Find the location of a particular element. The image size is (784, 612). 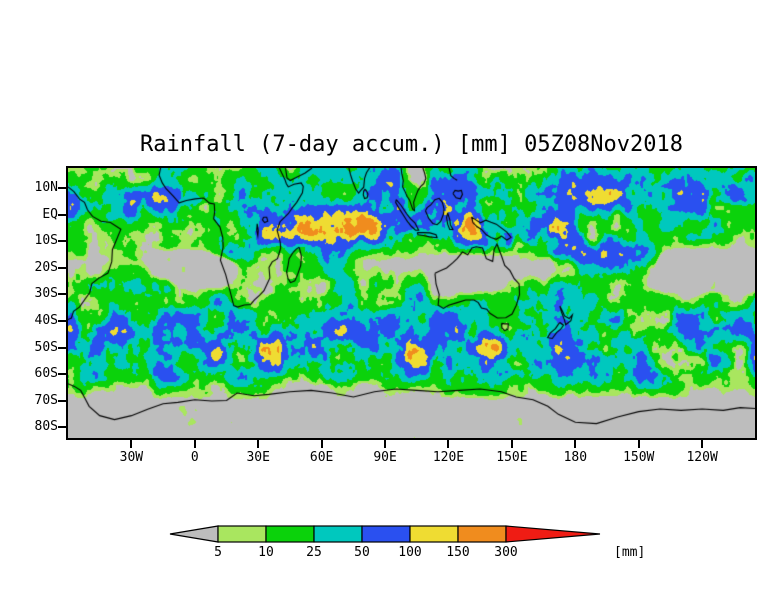

lat-tick-label: 50S is located at coordinates (46, 347).